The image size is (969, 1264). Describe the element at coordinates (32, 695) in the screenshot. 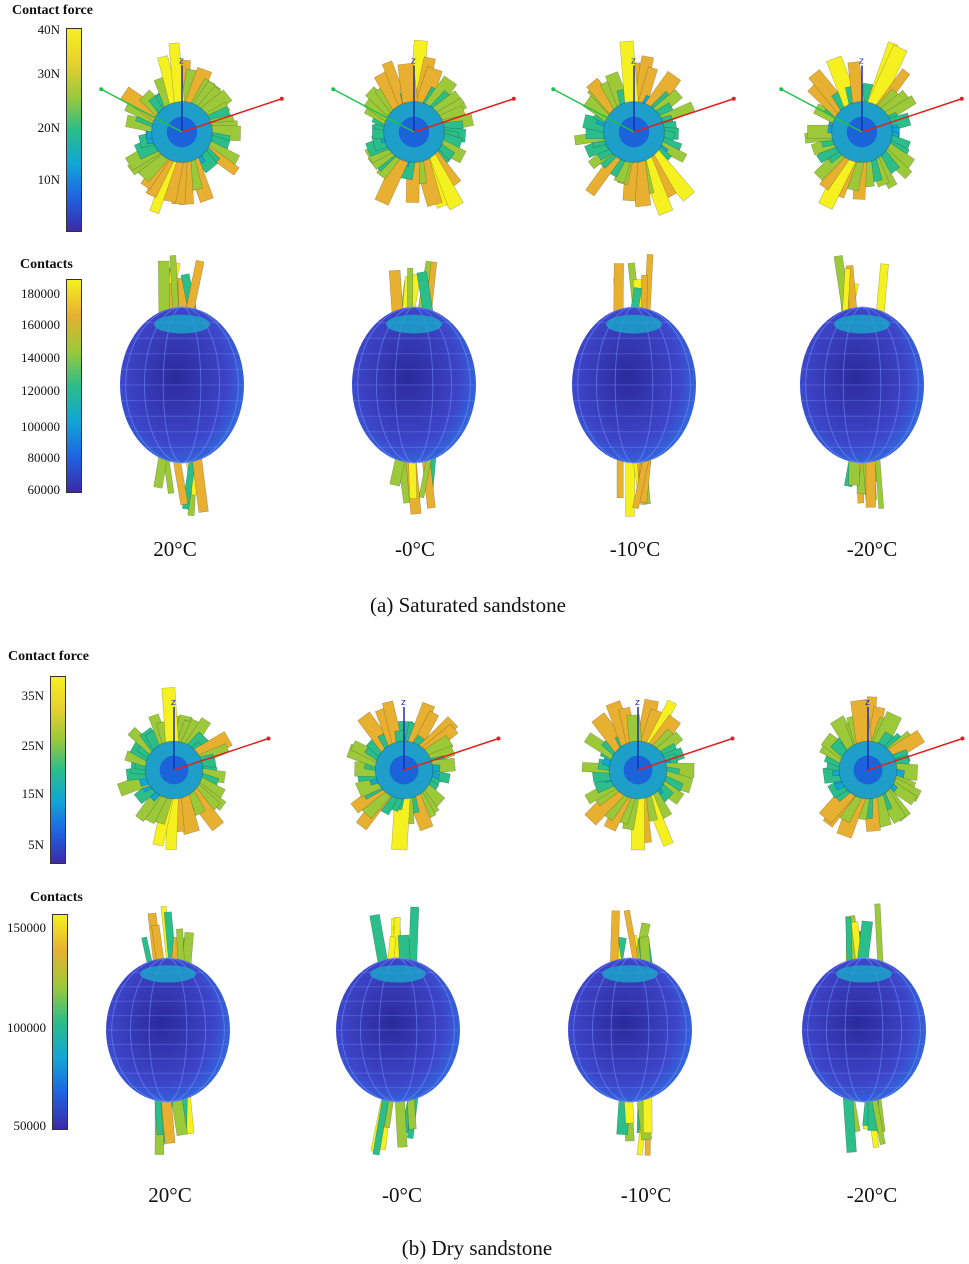

I see `force-tick: 35N` at that location.